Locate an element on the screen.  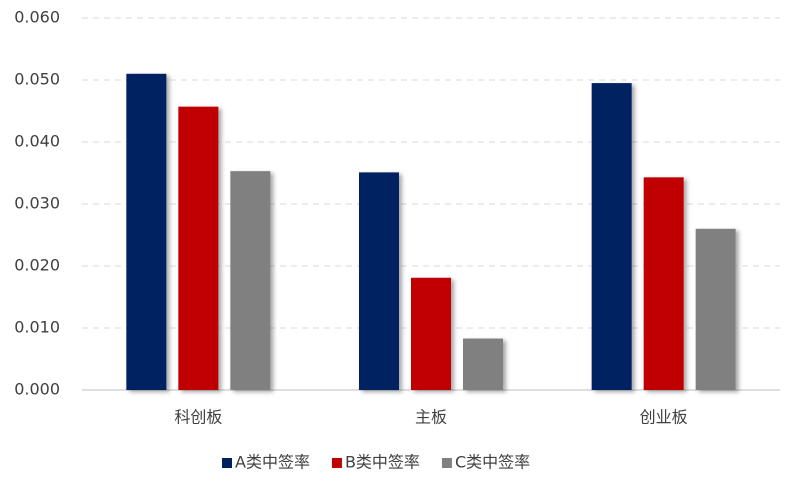
x-tick-label: 创业板 is located at coordinates (664, 417).